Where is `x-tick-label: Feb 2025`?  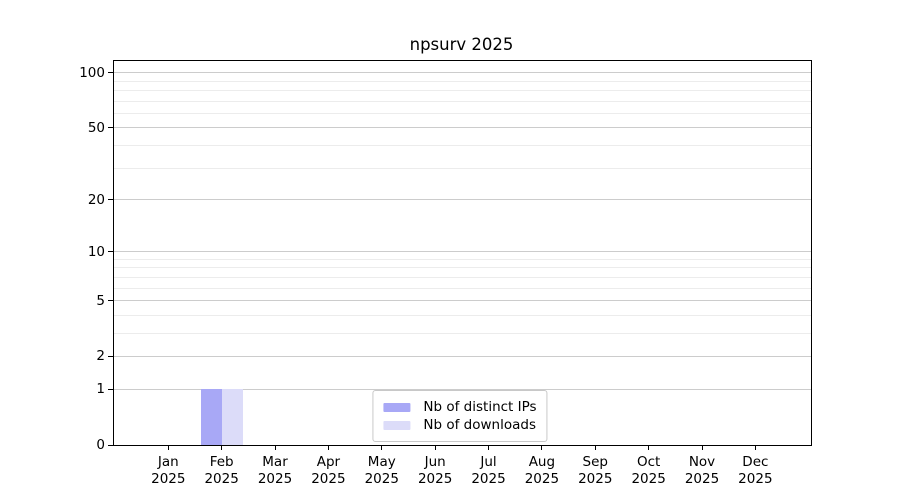
x-tick-label: Feb 2025 is located at coordinates (222, 471).